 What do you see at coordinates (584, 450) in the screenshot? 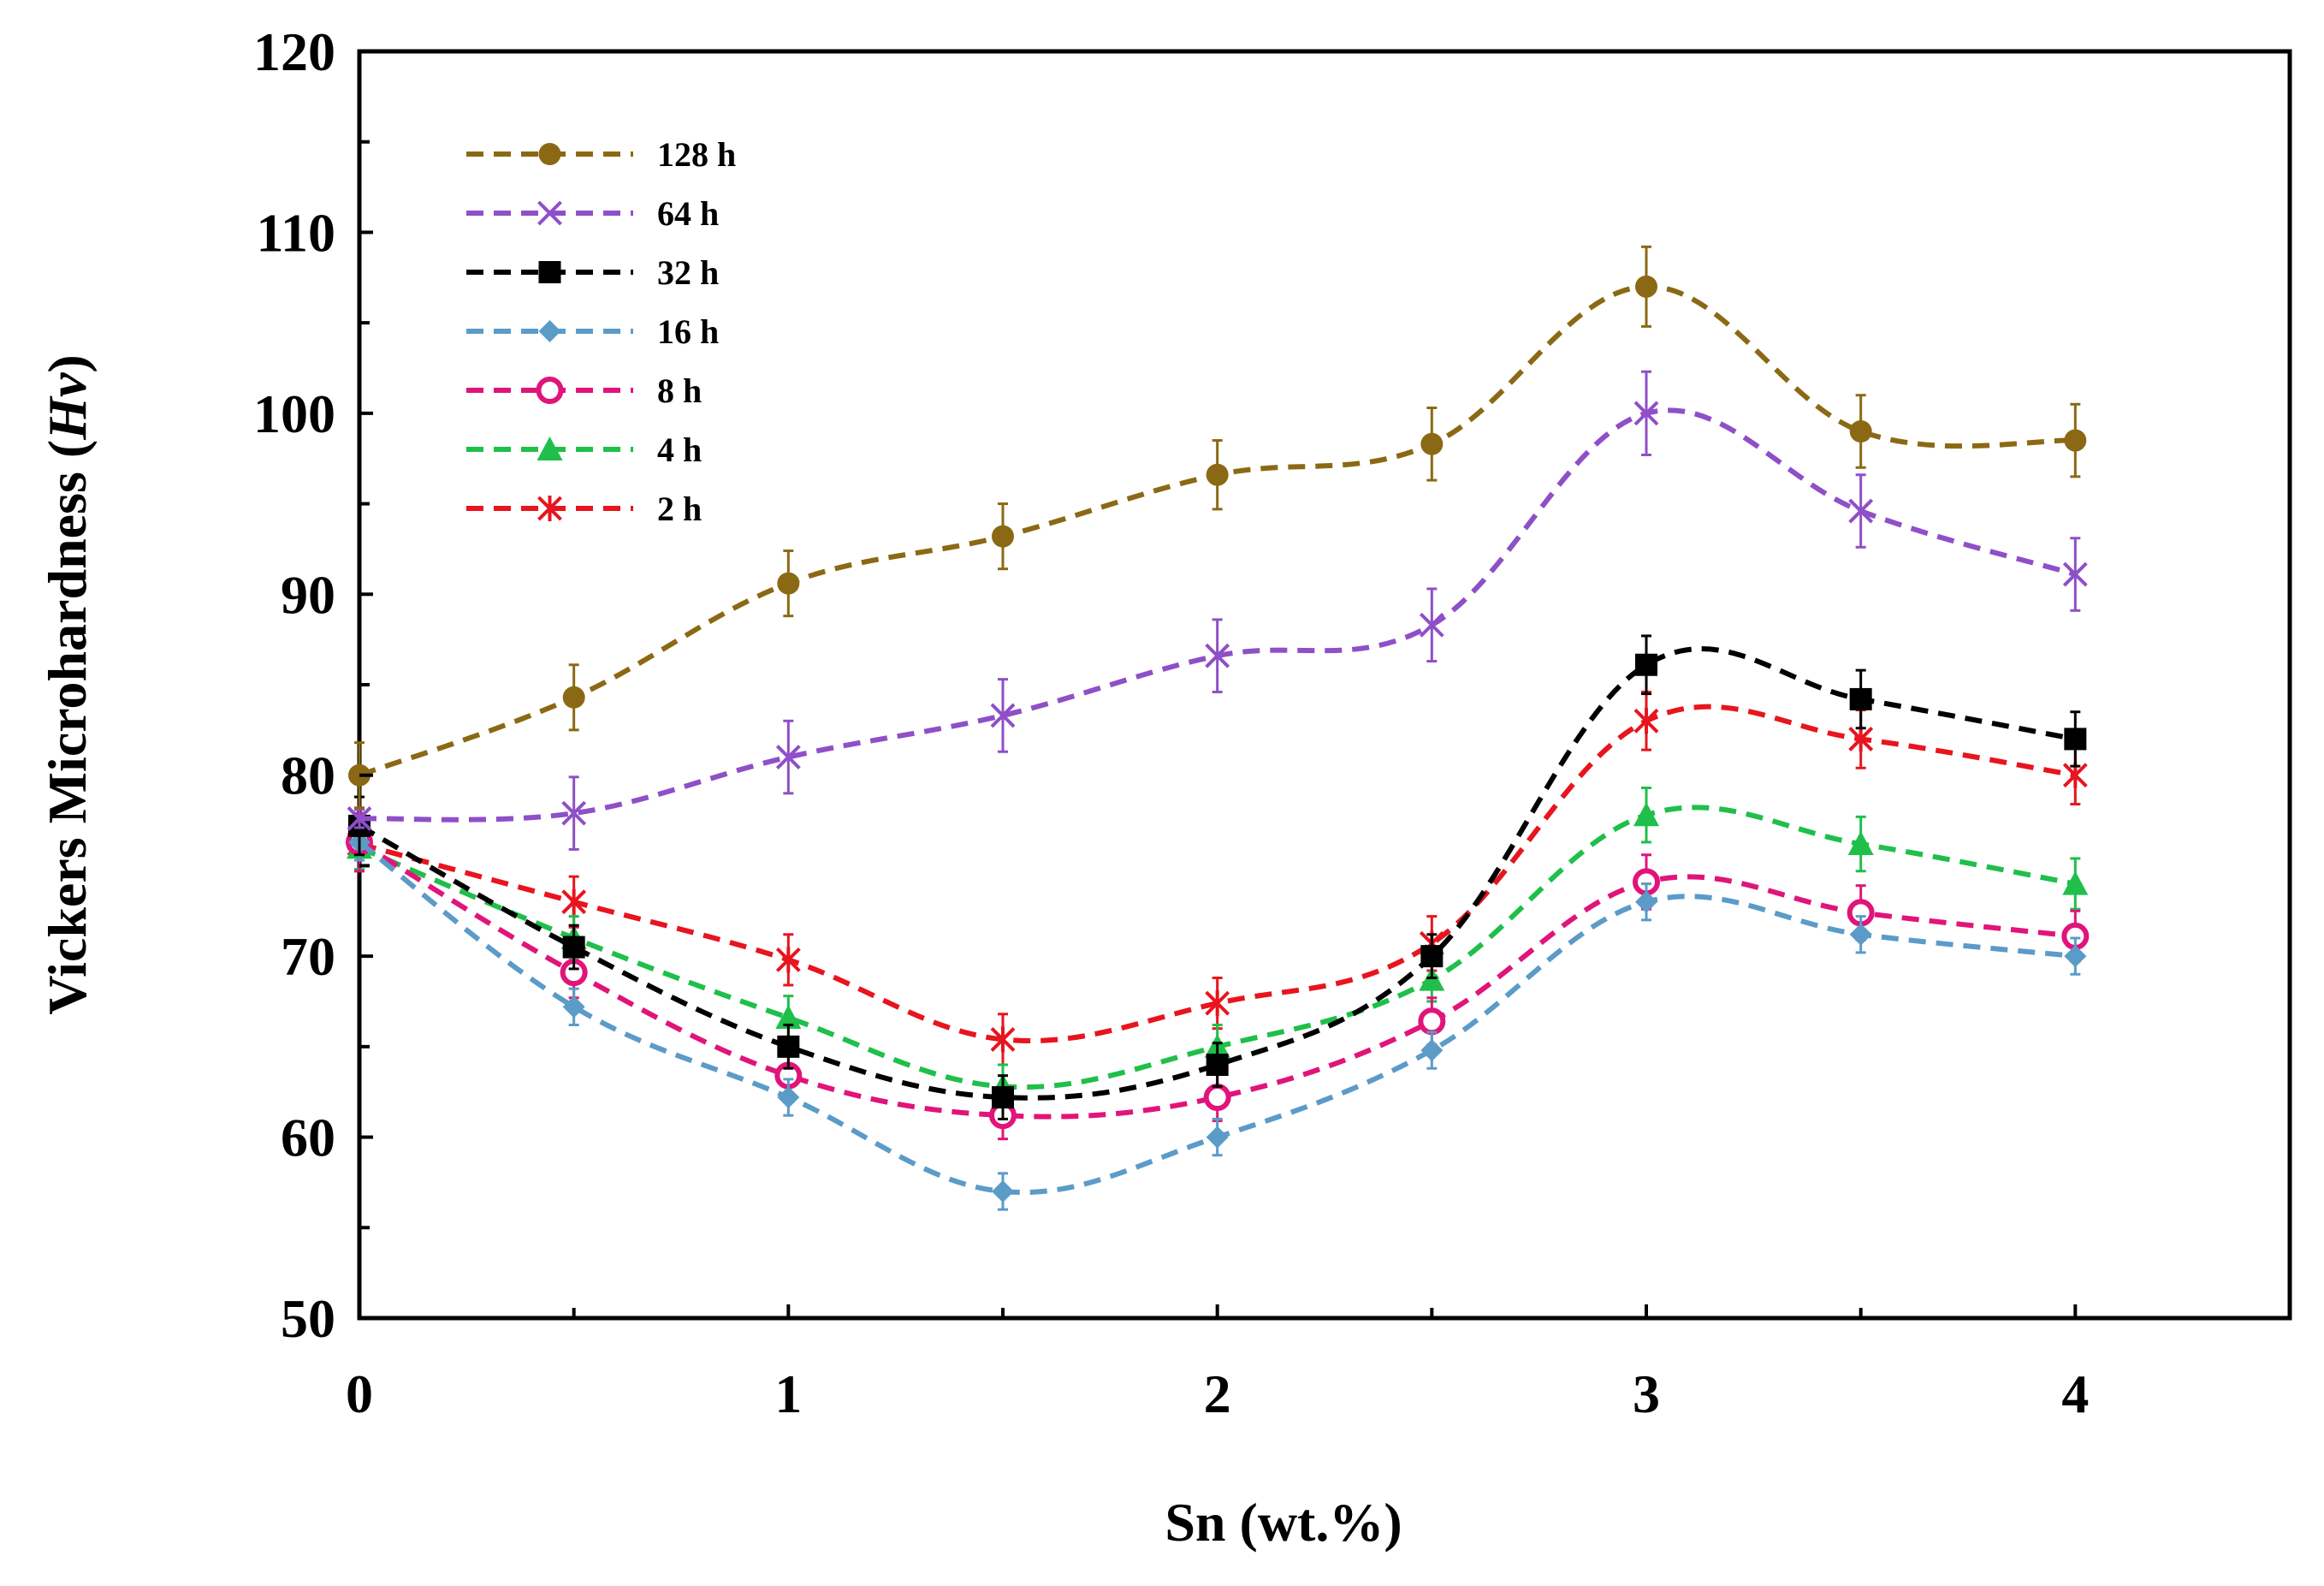
I see `legend-item: 4 h` at bounding box center [584, 450].